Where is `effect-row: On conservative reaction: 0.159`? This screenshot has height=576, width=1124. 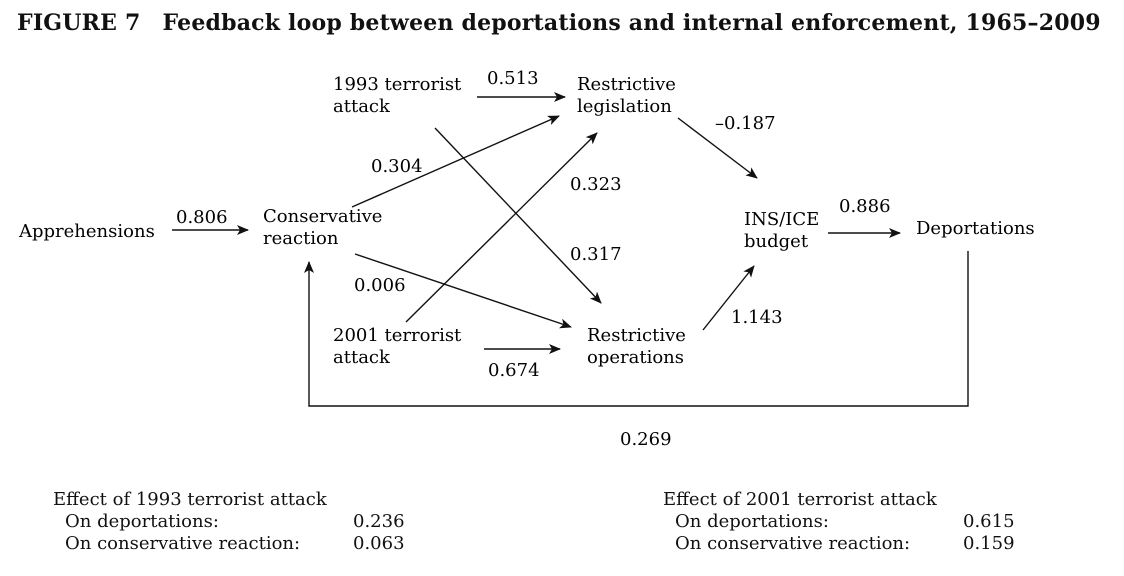 effect-row: On conservative reaction: 0.159 is located at coordinates (863, 544).